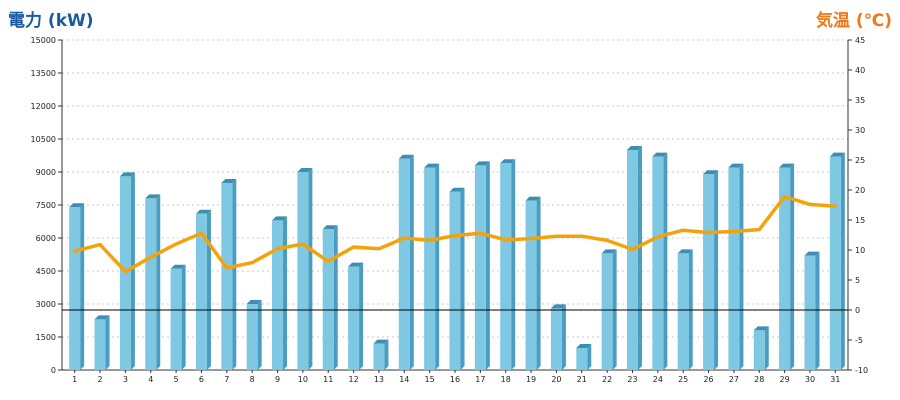 This screenshot has height=400, width=900. I want to click on left-tick-label: 13500, so click(43, 73).